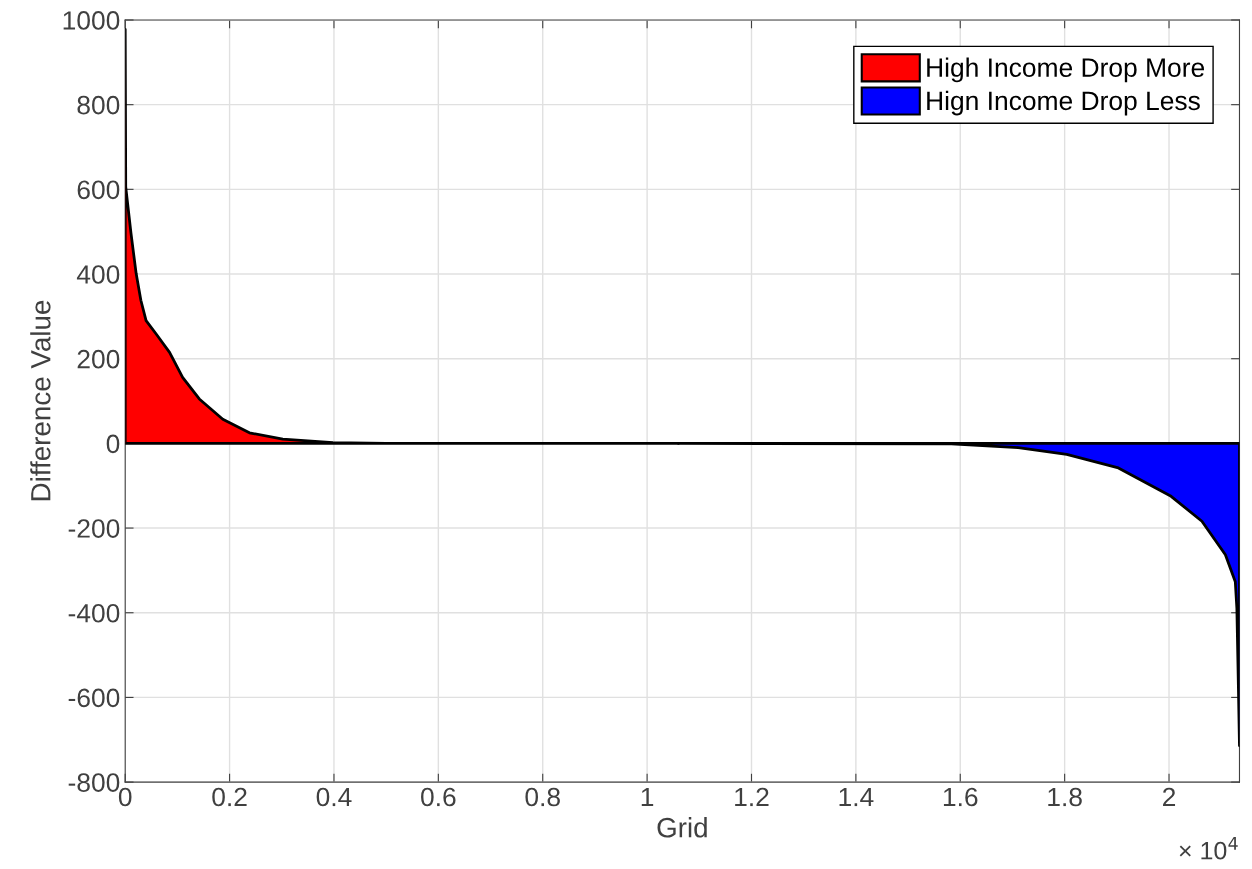 The image size is (1252, 869). Describe the element at coordinates (98, 274) in the screenshot. I see `y-tick-label: 400` at that location.